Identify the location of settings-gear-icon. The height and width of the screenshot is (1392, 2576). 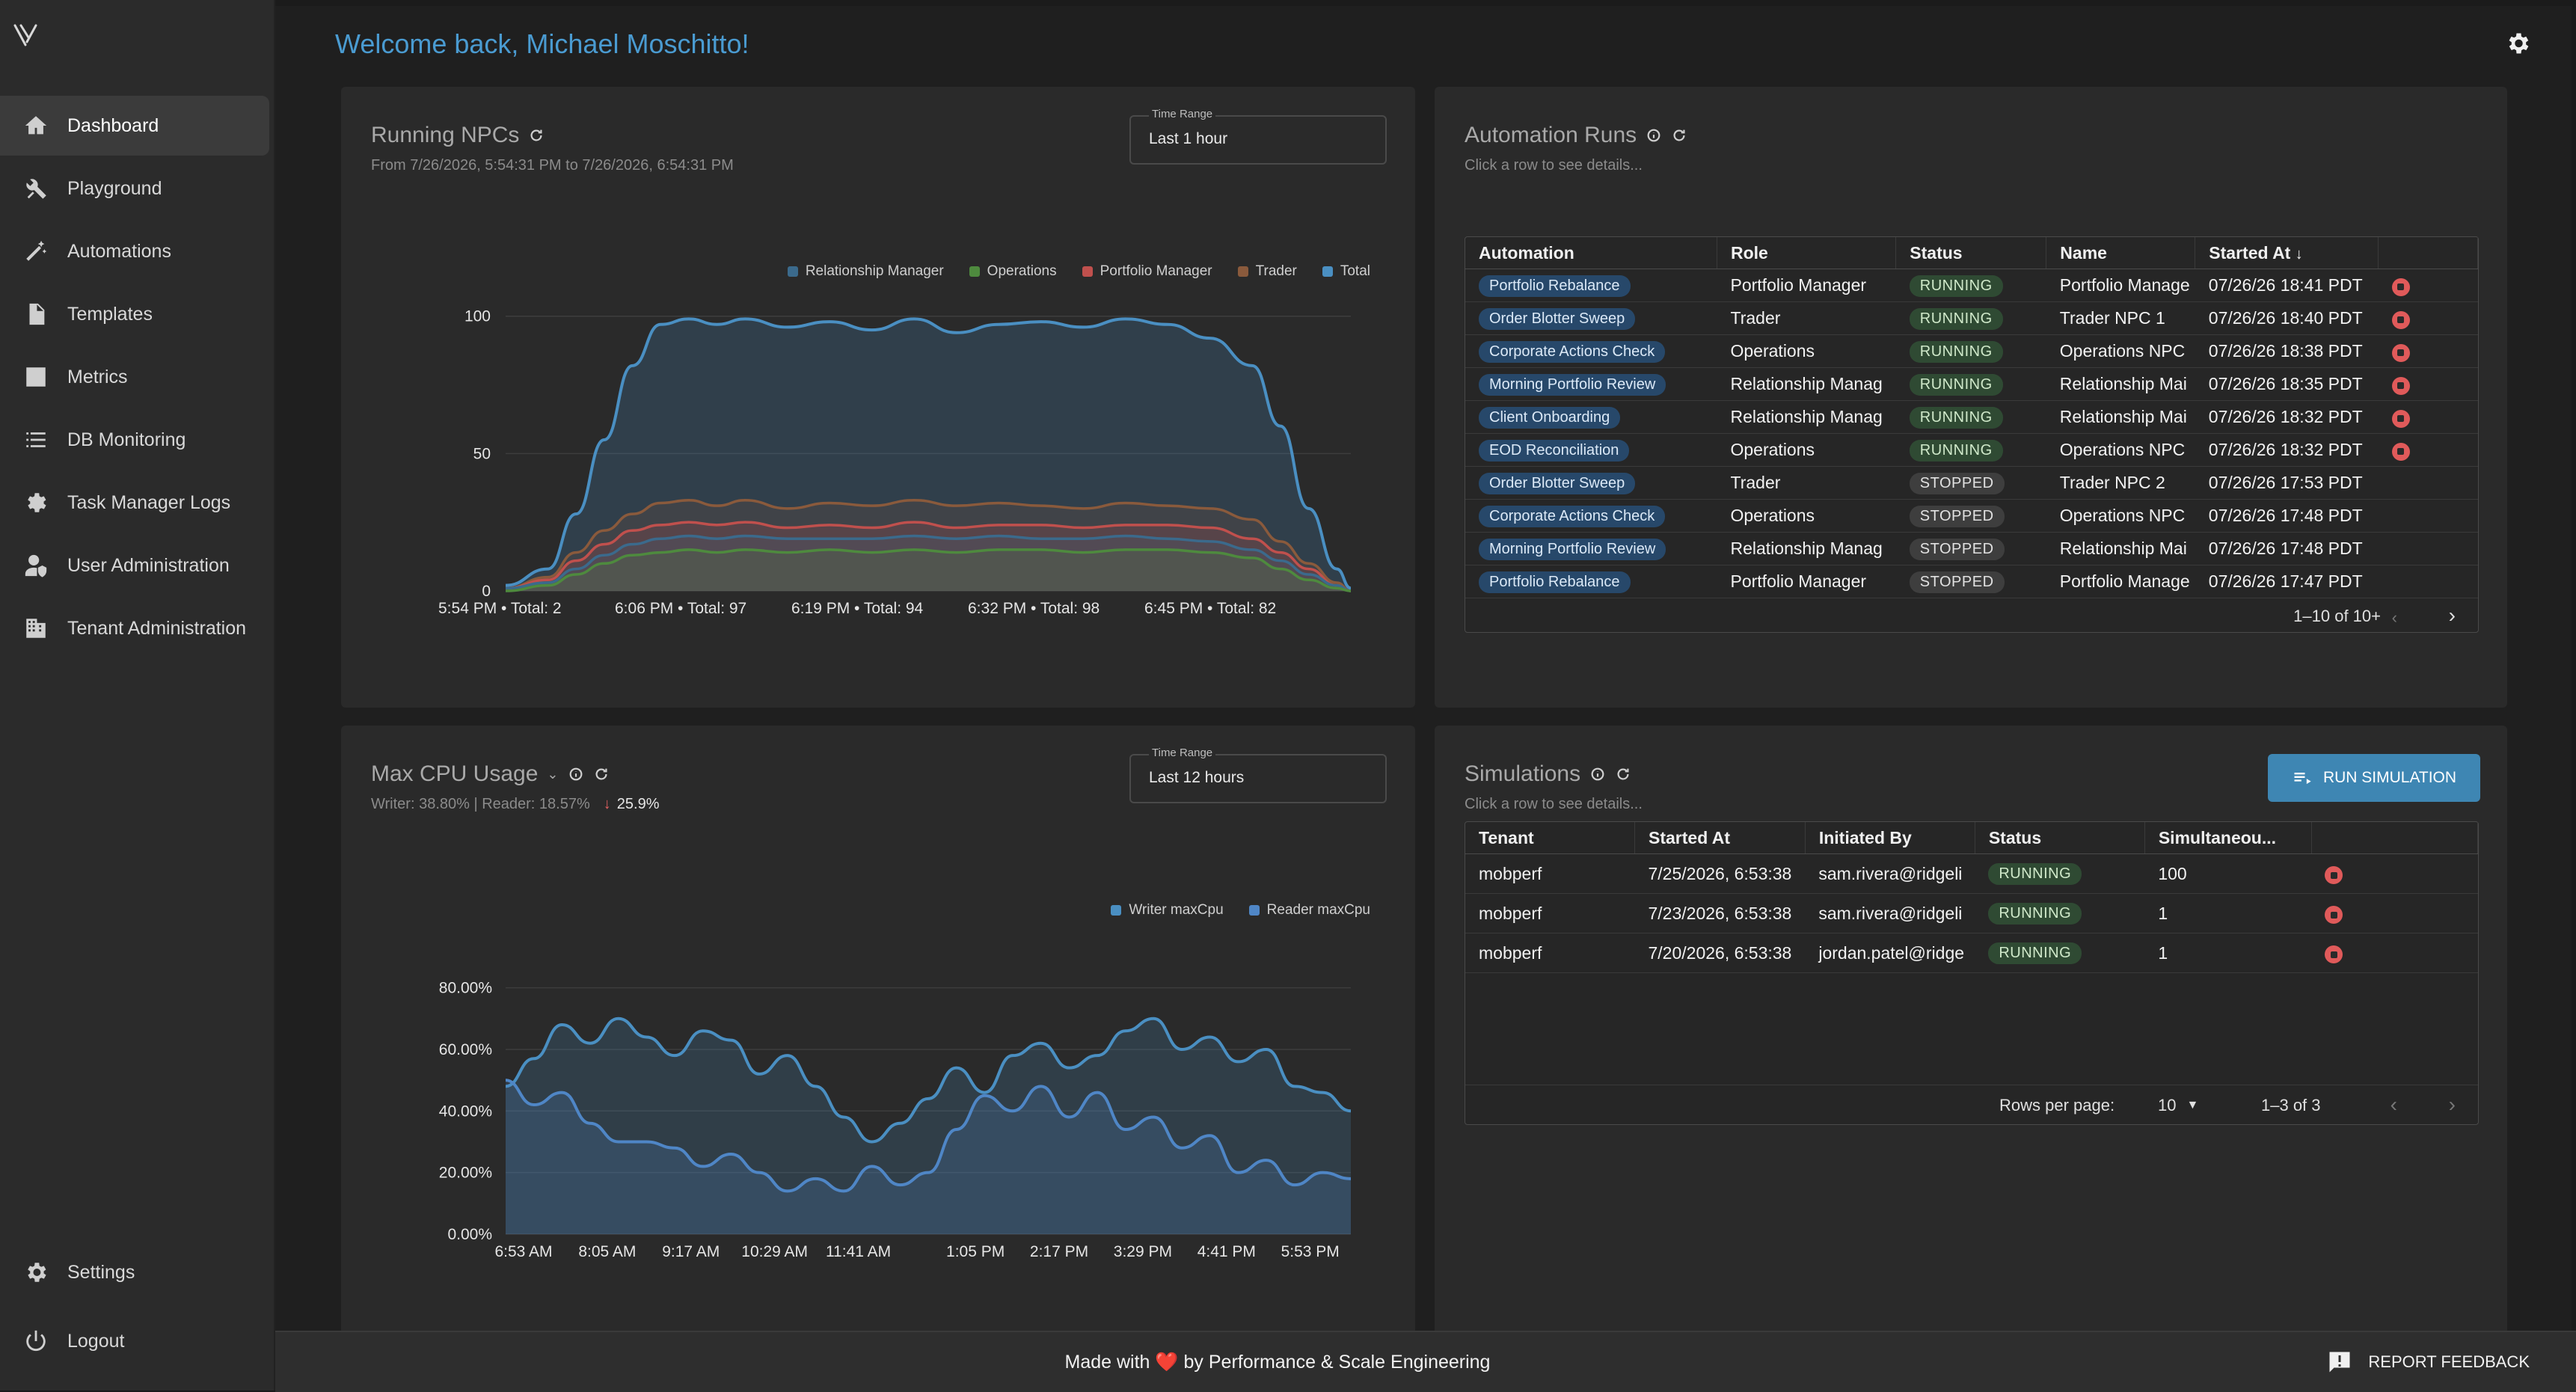
(2517, 43).